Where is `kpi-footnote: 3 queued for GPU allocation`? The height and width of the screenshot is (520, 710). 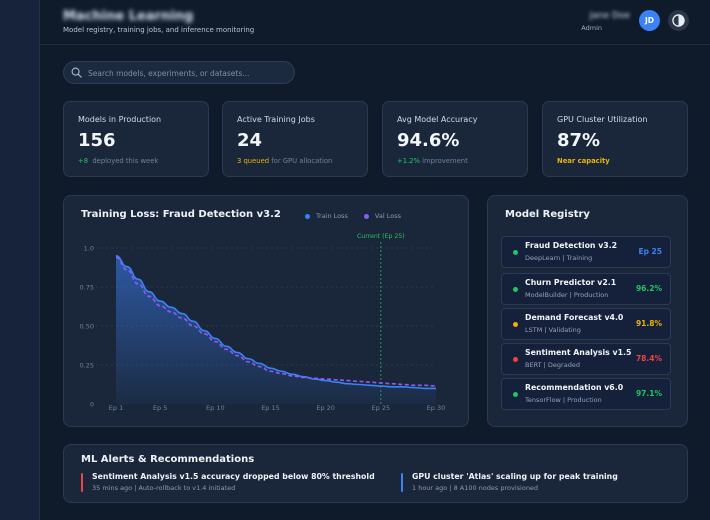
kpi-footnote: 3 queued for GPU allocation is located at coordinates (284, 161).